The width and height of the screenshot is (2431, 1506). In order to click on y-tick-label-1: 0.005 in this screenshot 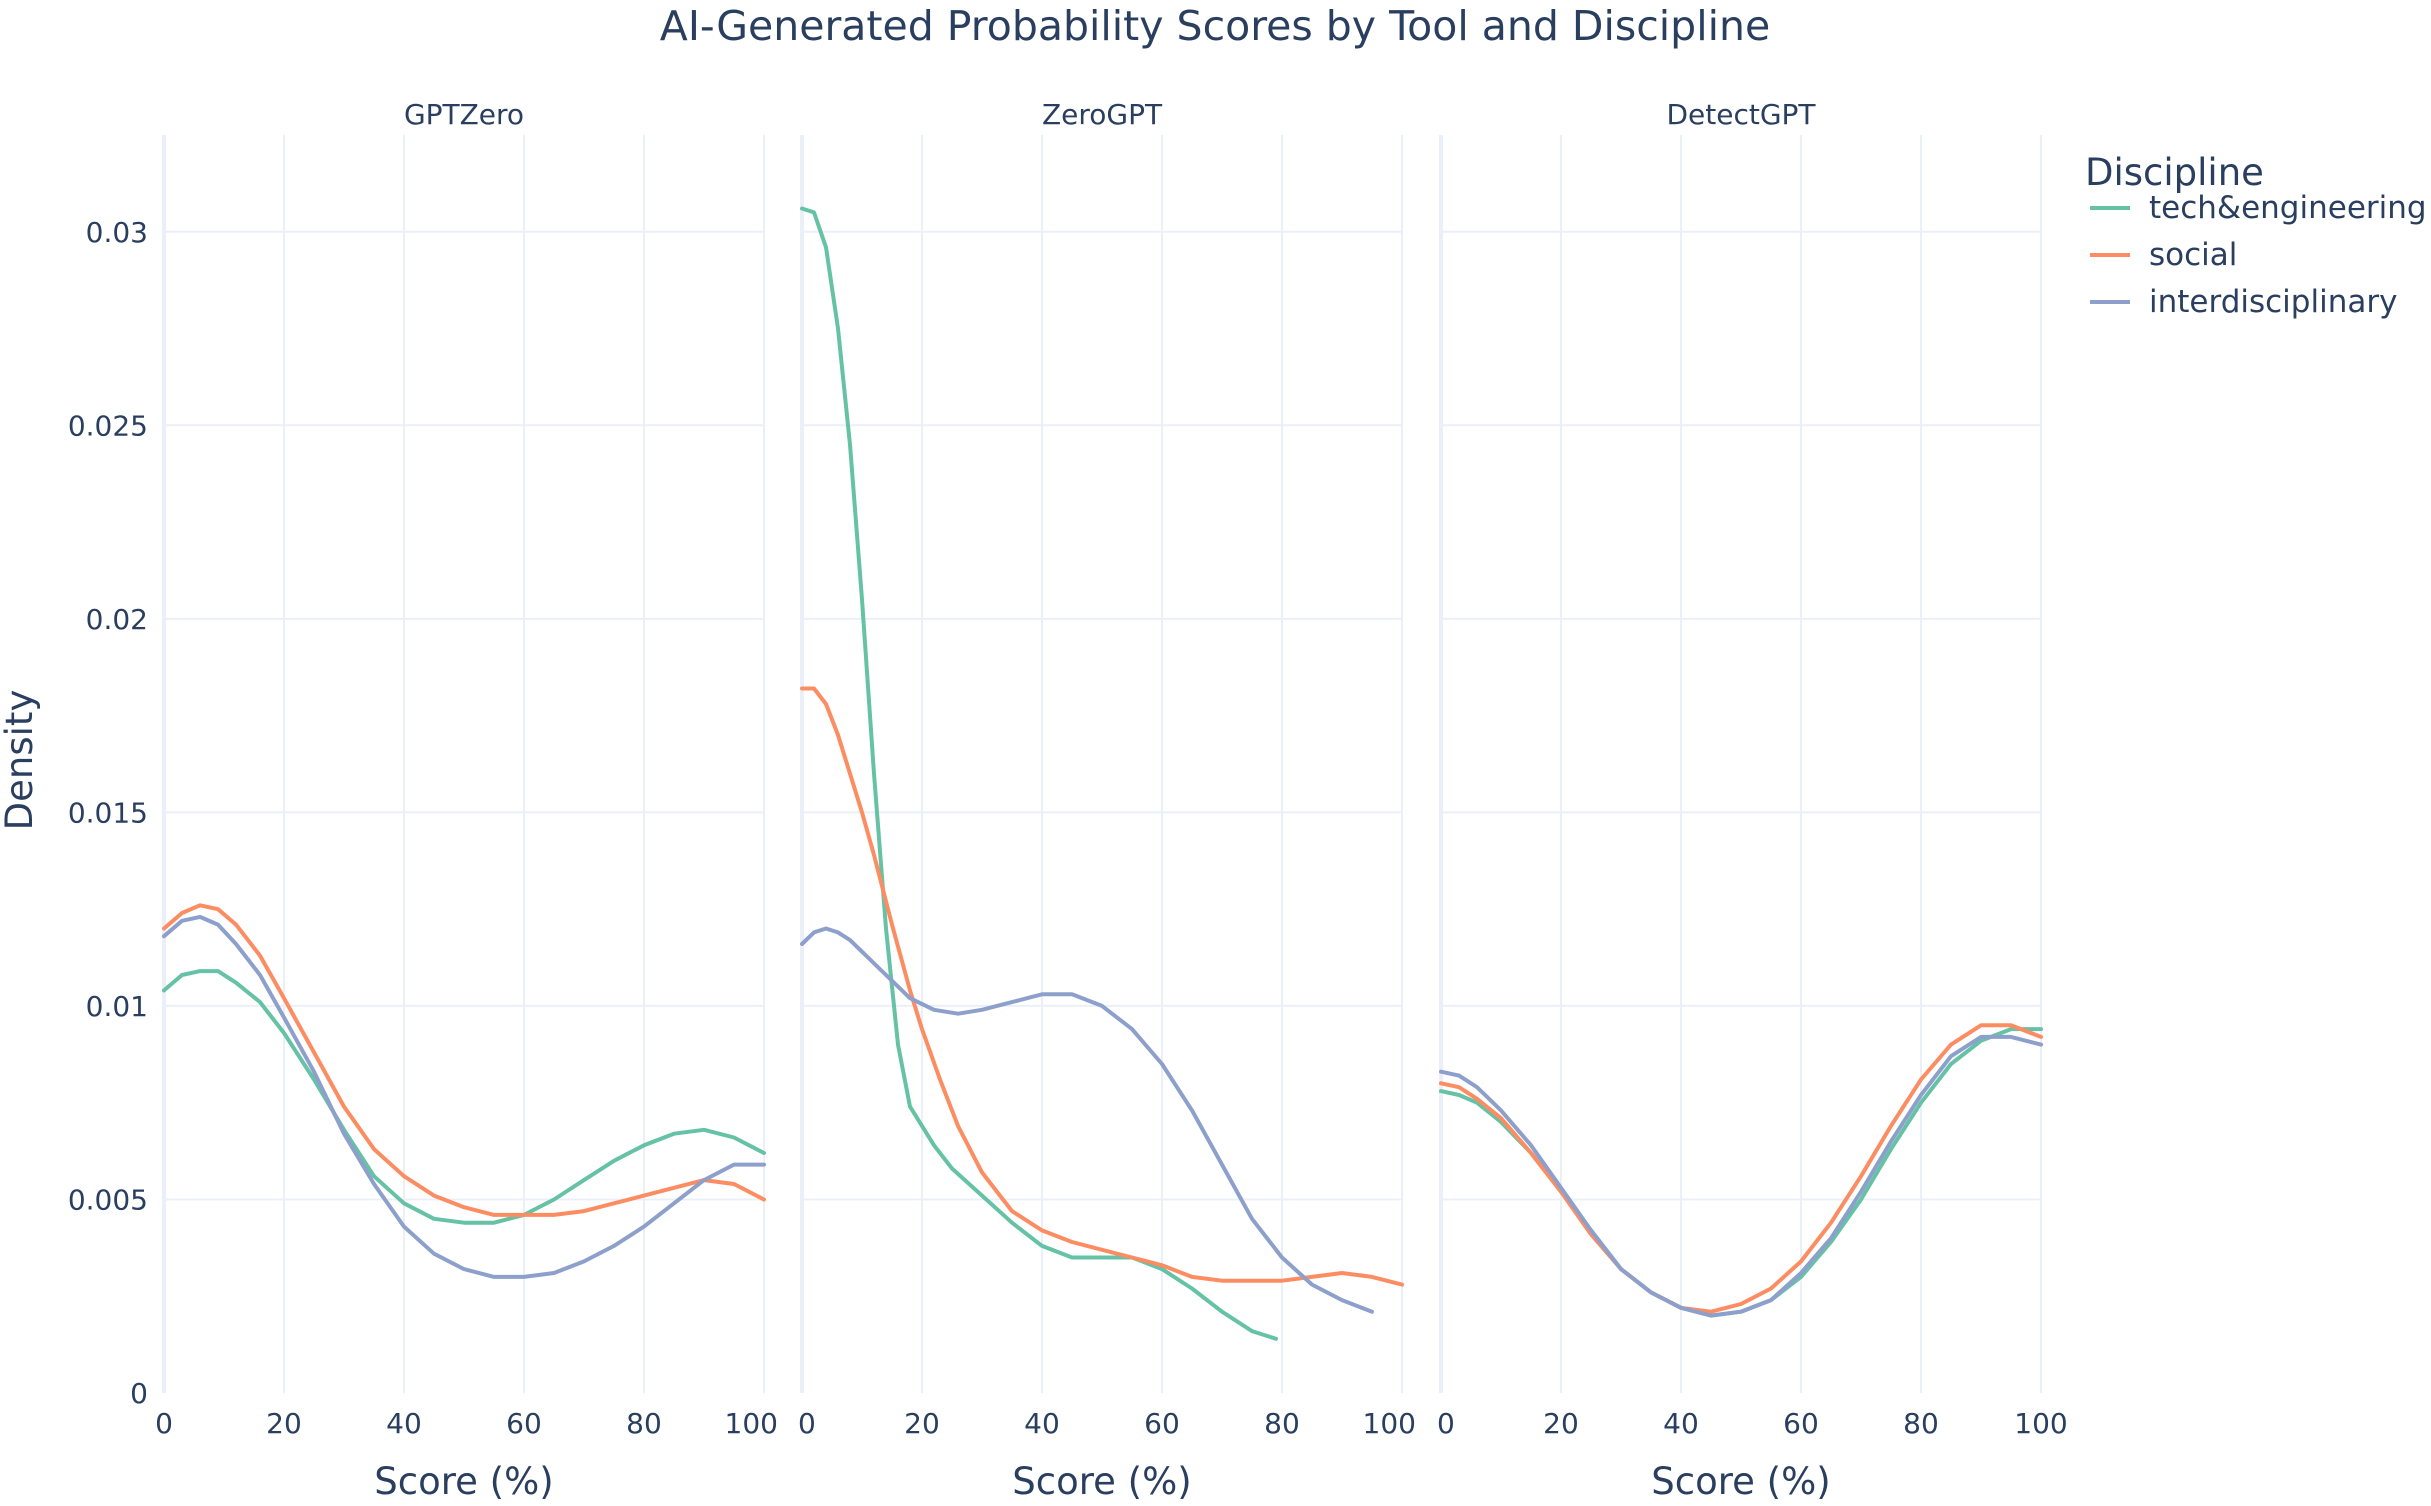, I will do `click(108, 1199)`.